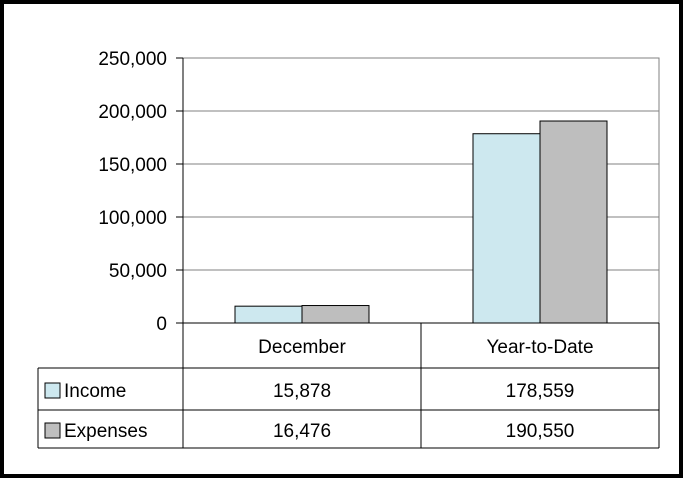 The image size is (683, 478). Describe the element at coordinates (138, 271) in the screenshot. I see `y-tick-label: 50,000` at that location.